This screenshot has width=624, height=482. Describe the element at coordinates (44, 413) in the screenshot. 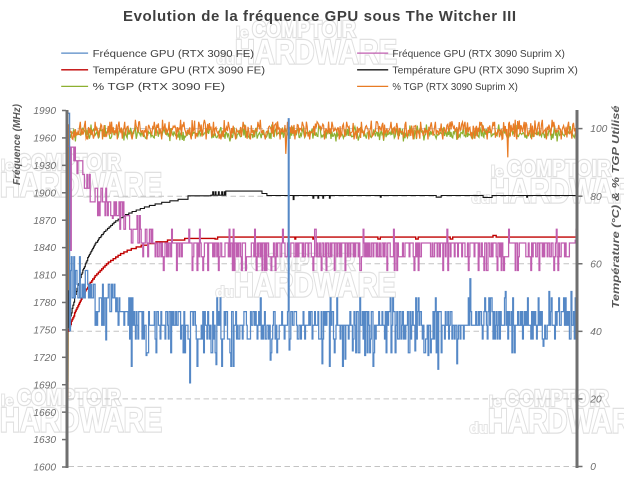

I see `svg-text: 1660` at that location.